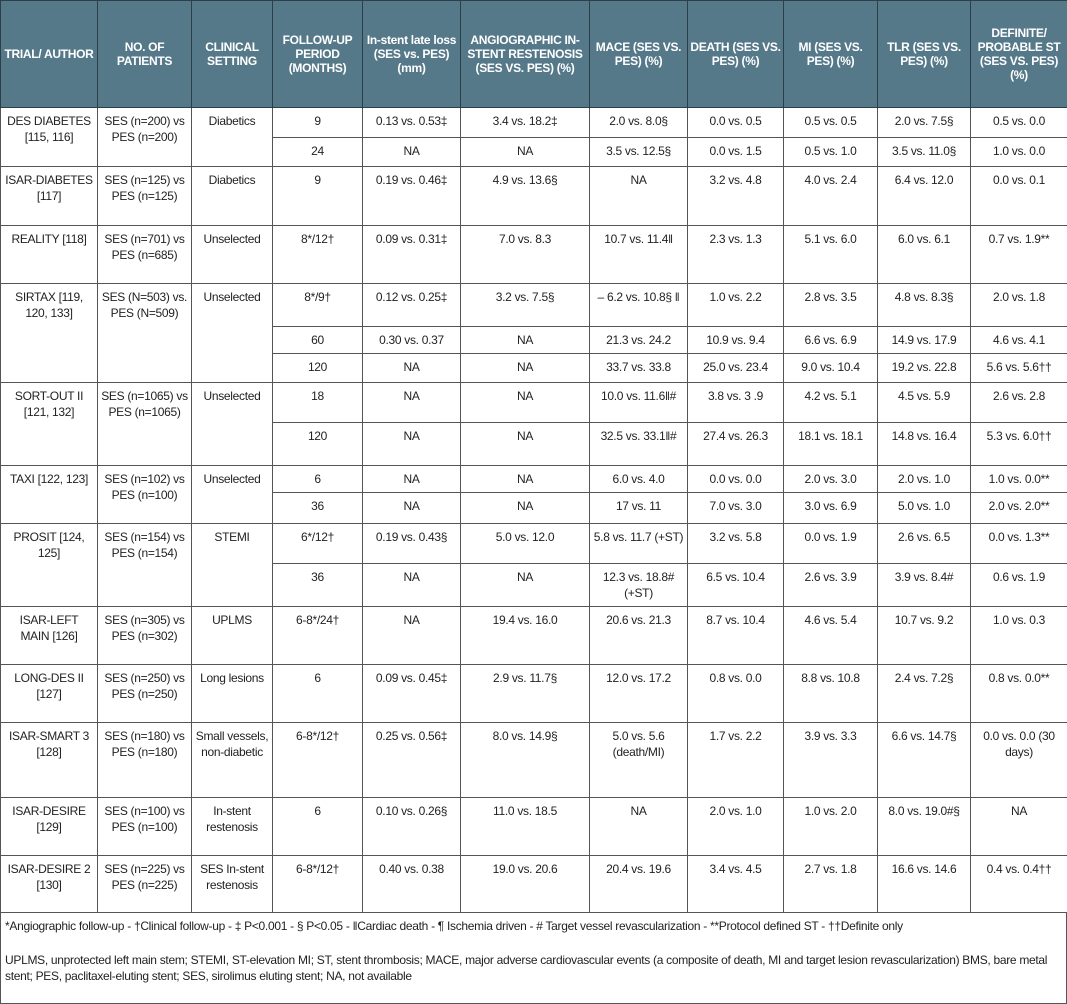  Describe the element at coordinates (735, 305) in the screenshot. I see `cell-death: 1.0 vs. 2.2` at that location.